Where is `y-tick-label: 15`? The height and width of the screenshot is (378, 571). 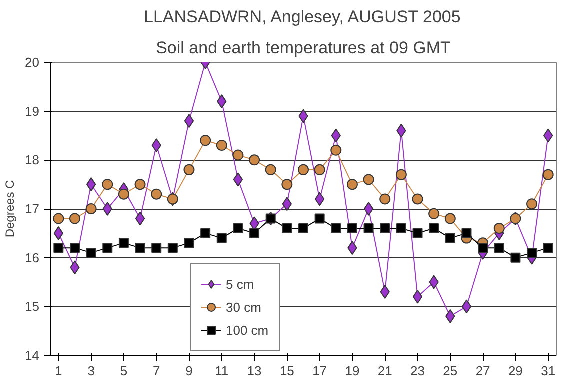
y-tick-label: 15 is located at coordinates (32, 306).